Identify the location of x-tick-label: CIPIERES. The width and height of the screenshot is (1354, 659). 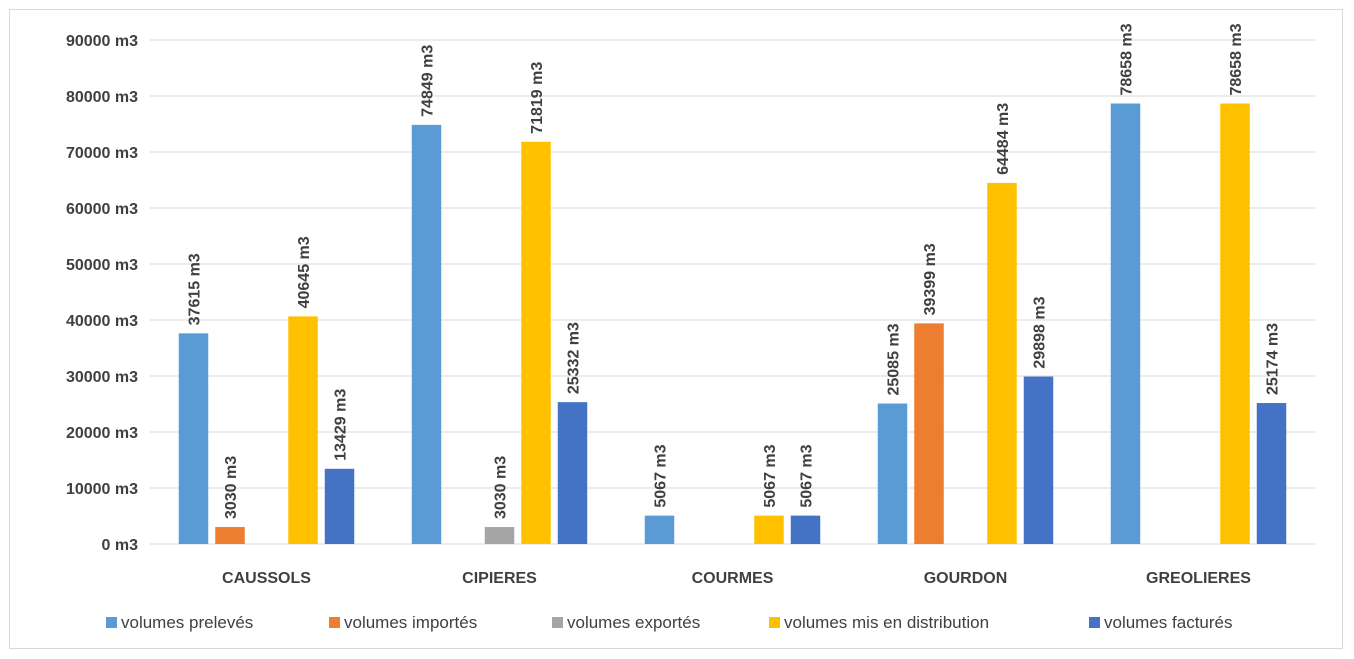
(499, 578).